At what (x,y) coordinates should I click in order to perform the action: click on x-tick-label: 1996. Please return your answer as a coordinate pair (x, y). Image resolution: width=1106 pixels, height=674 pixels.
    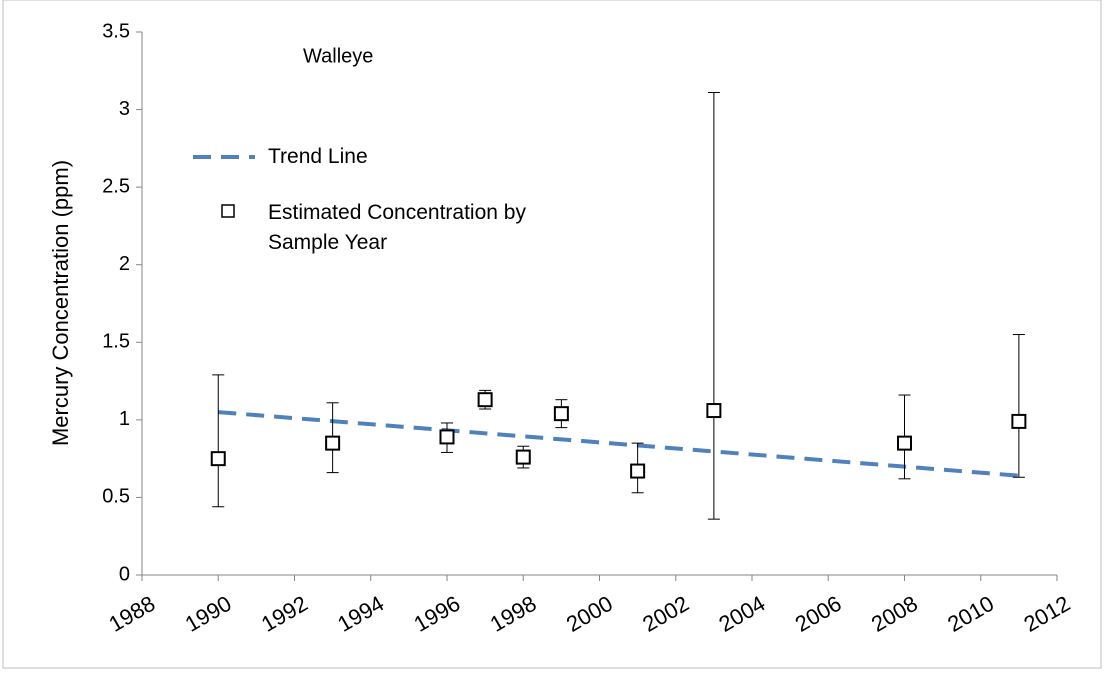
    Looking at the image, I should click on (437, 614).